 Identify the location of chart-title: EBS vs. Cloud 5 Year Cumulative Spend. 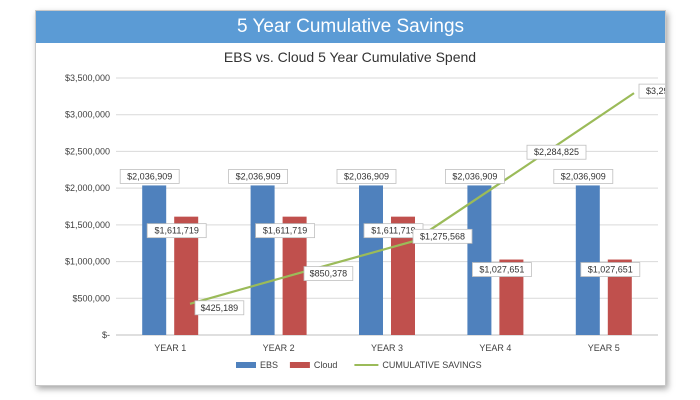
(350, 57).